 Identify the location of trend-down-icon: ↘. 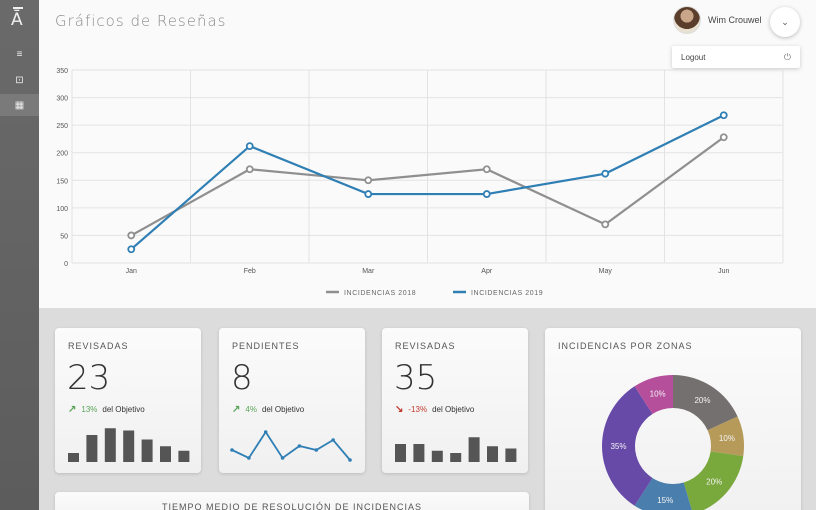
(399, 409).